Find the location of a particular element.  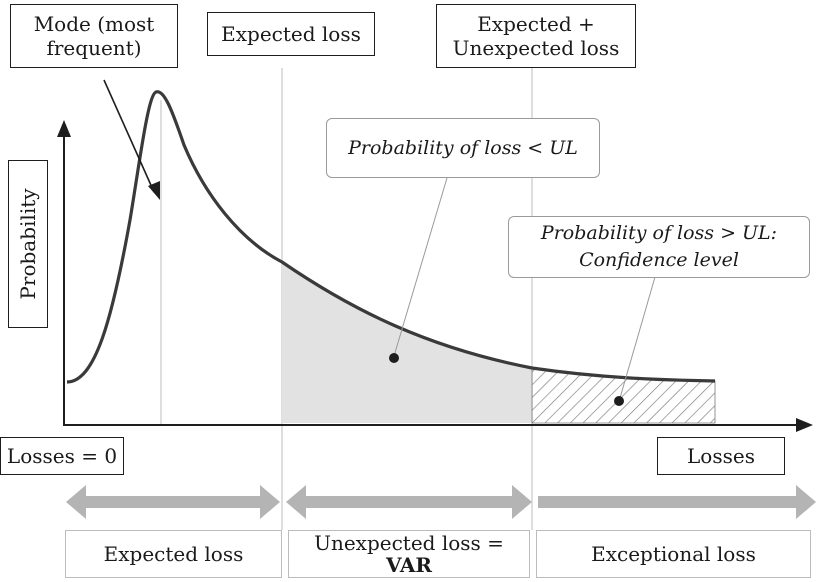

exceptional-loss-bottom-box: Exceptional loss is located at coordinates (673, 554).